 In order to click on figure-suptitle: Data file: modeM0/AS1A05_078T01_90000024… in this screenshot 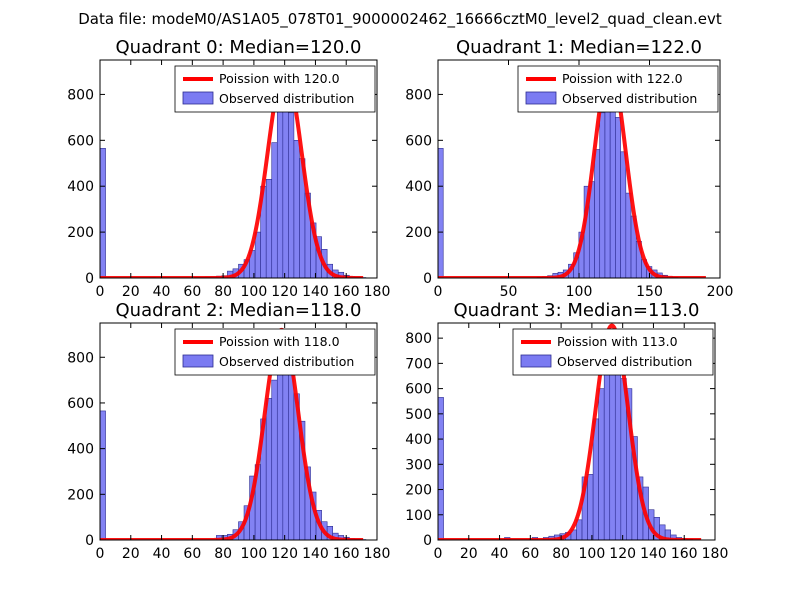, I will do `click(400, 19)`.